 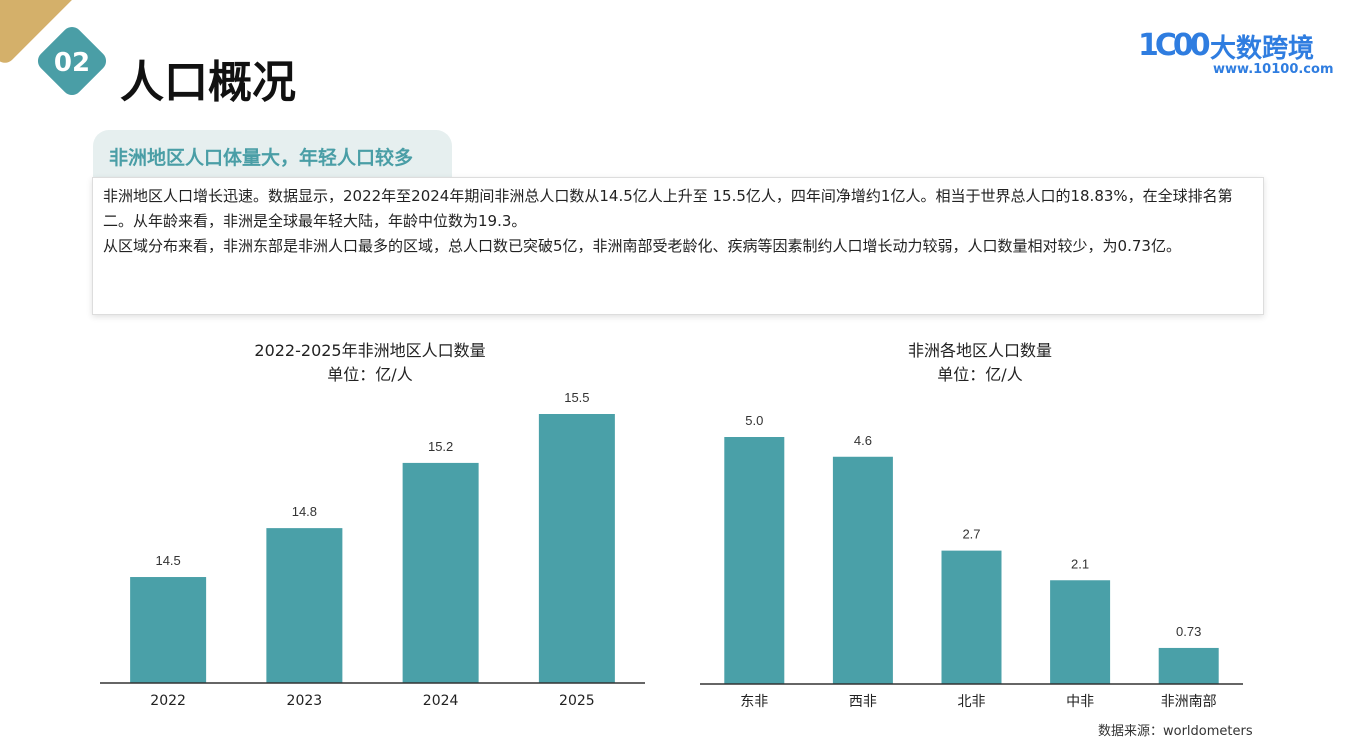 I want to click on bar-2022, so click(x=168, y=630).